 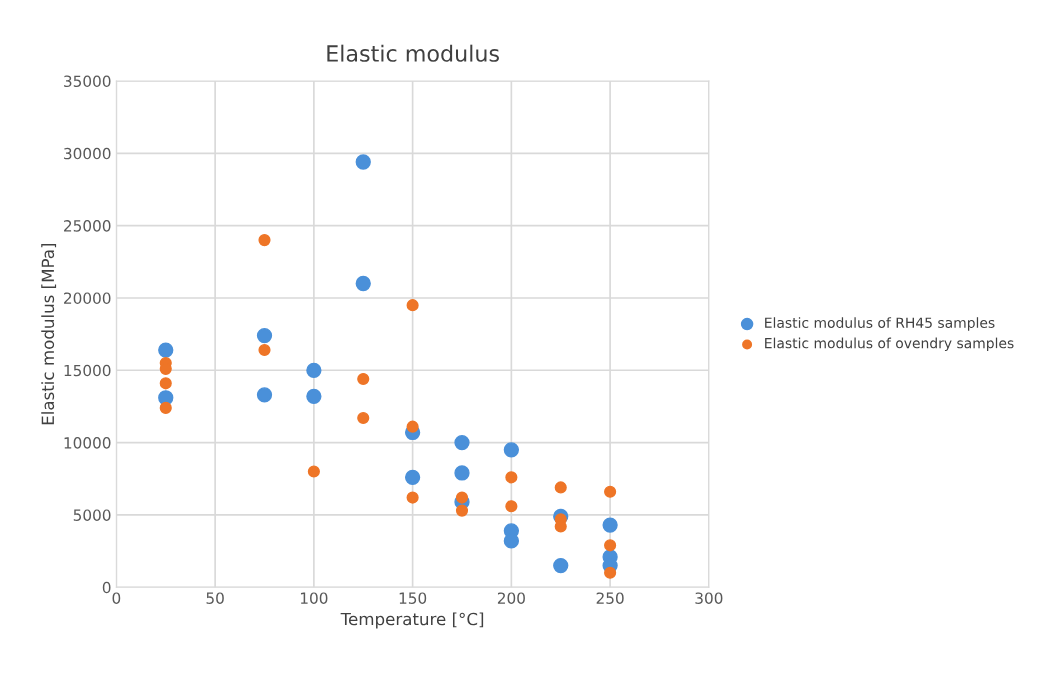 I want to click on legend-label: Elastic modulus of ovendry samples, so click(x=889, y=344).